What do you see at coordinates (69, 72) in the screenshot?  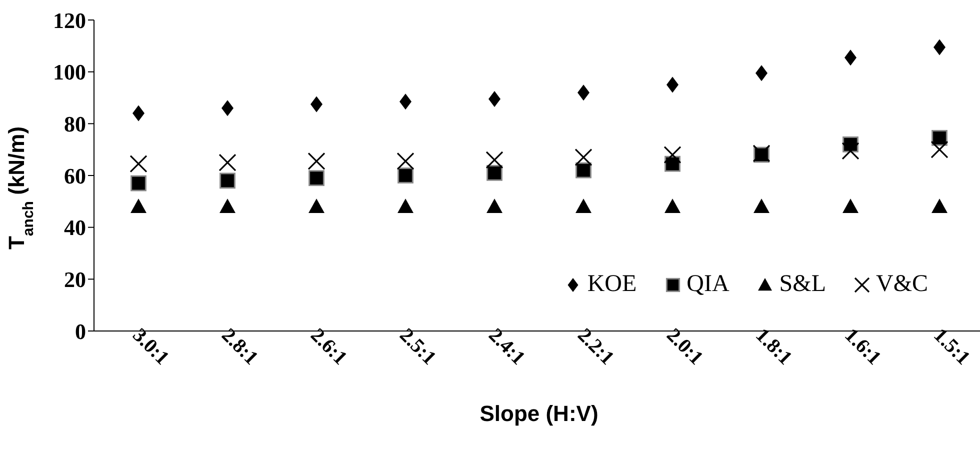 I see `y-tick-label: 100` at bounding box center [69, 72].